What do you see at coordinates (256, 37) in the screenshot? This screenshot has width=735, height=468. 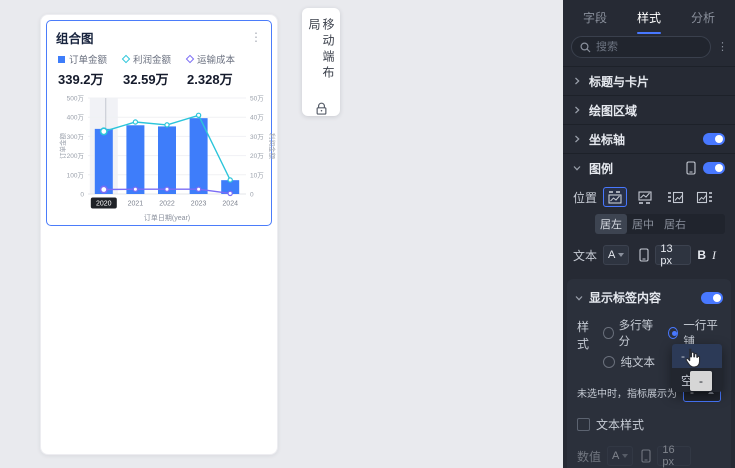 I see `card-more-options-icon: ⋮` at bounding box center [256, 37].